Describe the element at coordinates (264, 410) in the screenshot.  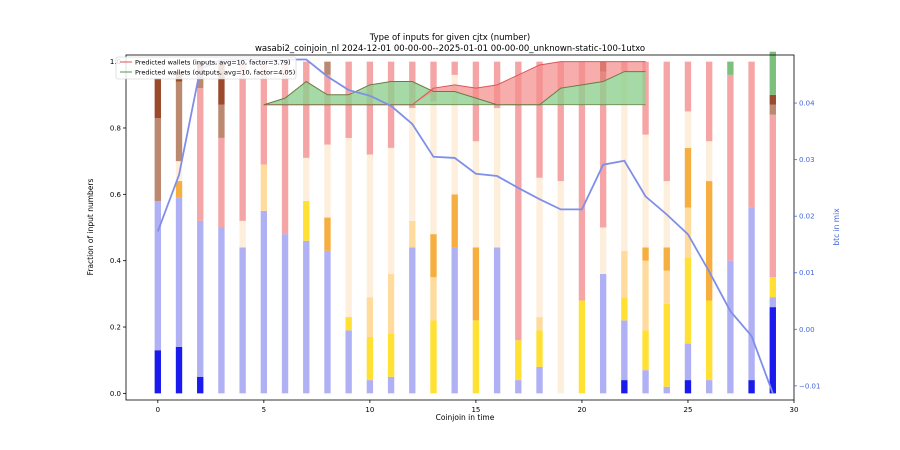
I see `x-tick-label: 5` at that location.